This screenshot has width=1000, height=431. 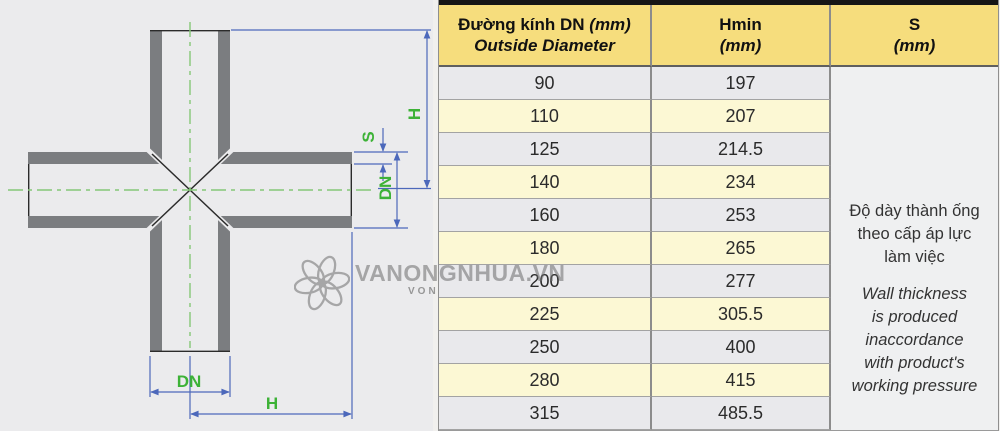 I want to click on dn-value-cell: 90, so click(x=545, y=83).